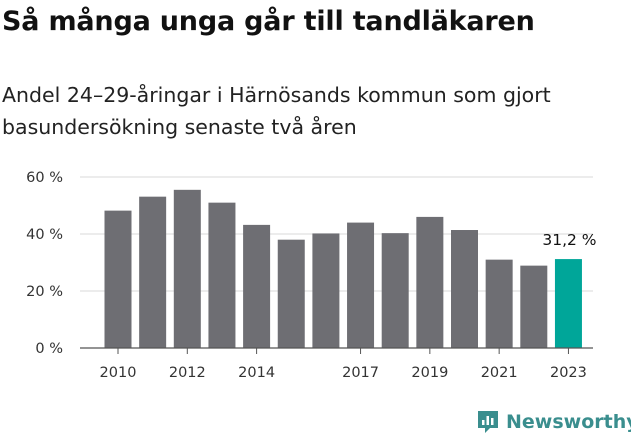 This screenshot has width=631, height=439. I want to click on x-tick-label: 2014, so click(256, 373).